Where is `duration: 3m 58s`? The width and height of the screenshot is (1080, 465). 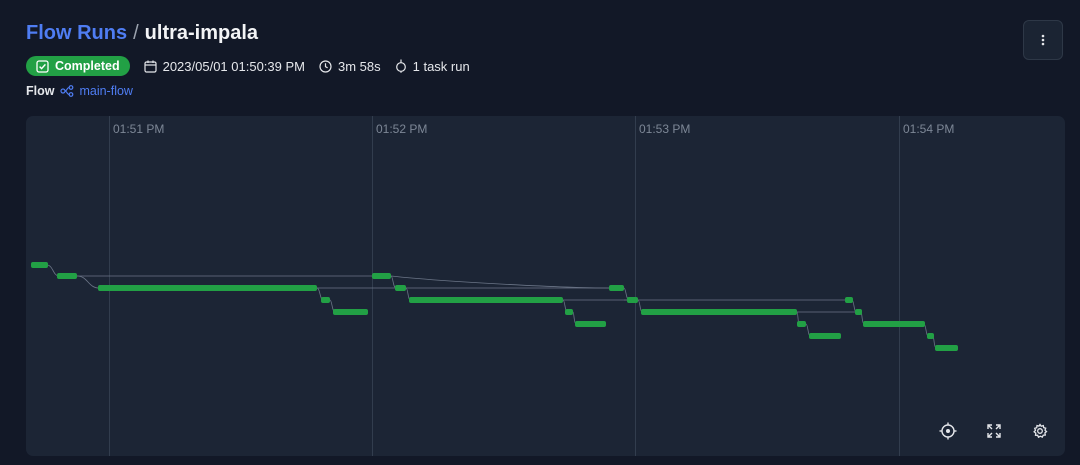
duration: 3m 58s is located at coordinates (350, 66).